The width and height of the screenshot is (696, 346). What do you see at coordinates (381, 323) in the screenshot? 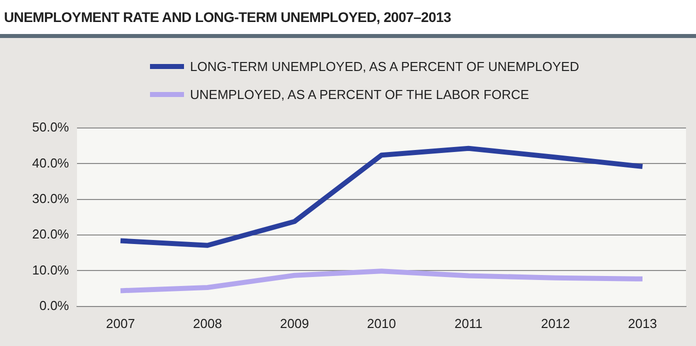
I see `x-tick-label: 2010` at bounding box center [381, 323].